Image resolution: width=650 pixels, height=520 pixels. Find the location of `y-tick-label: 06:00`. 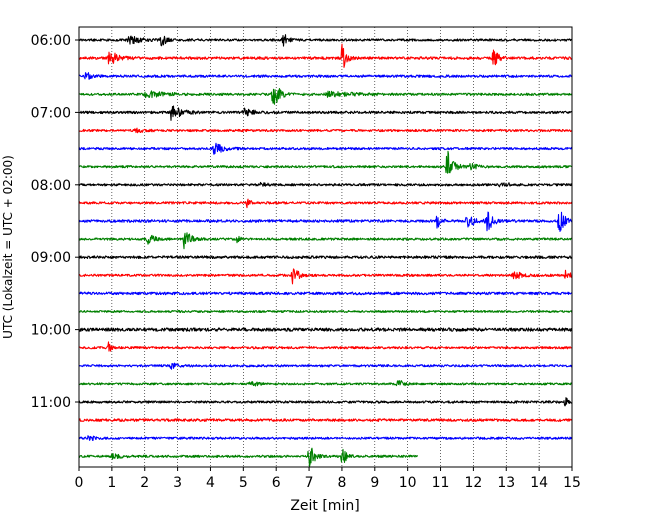

y-tick-label: 06:00 is located at coordinates (51, 41).